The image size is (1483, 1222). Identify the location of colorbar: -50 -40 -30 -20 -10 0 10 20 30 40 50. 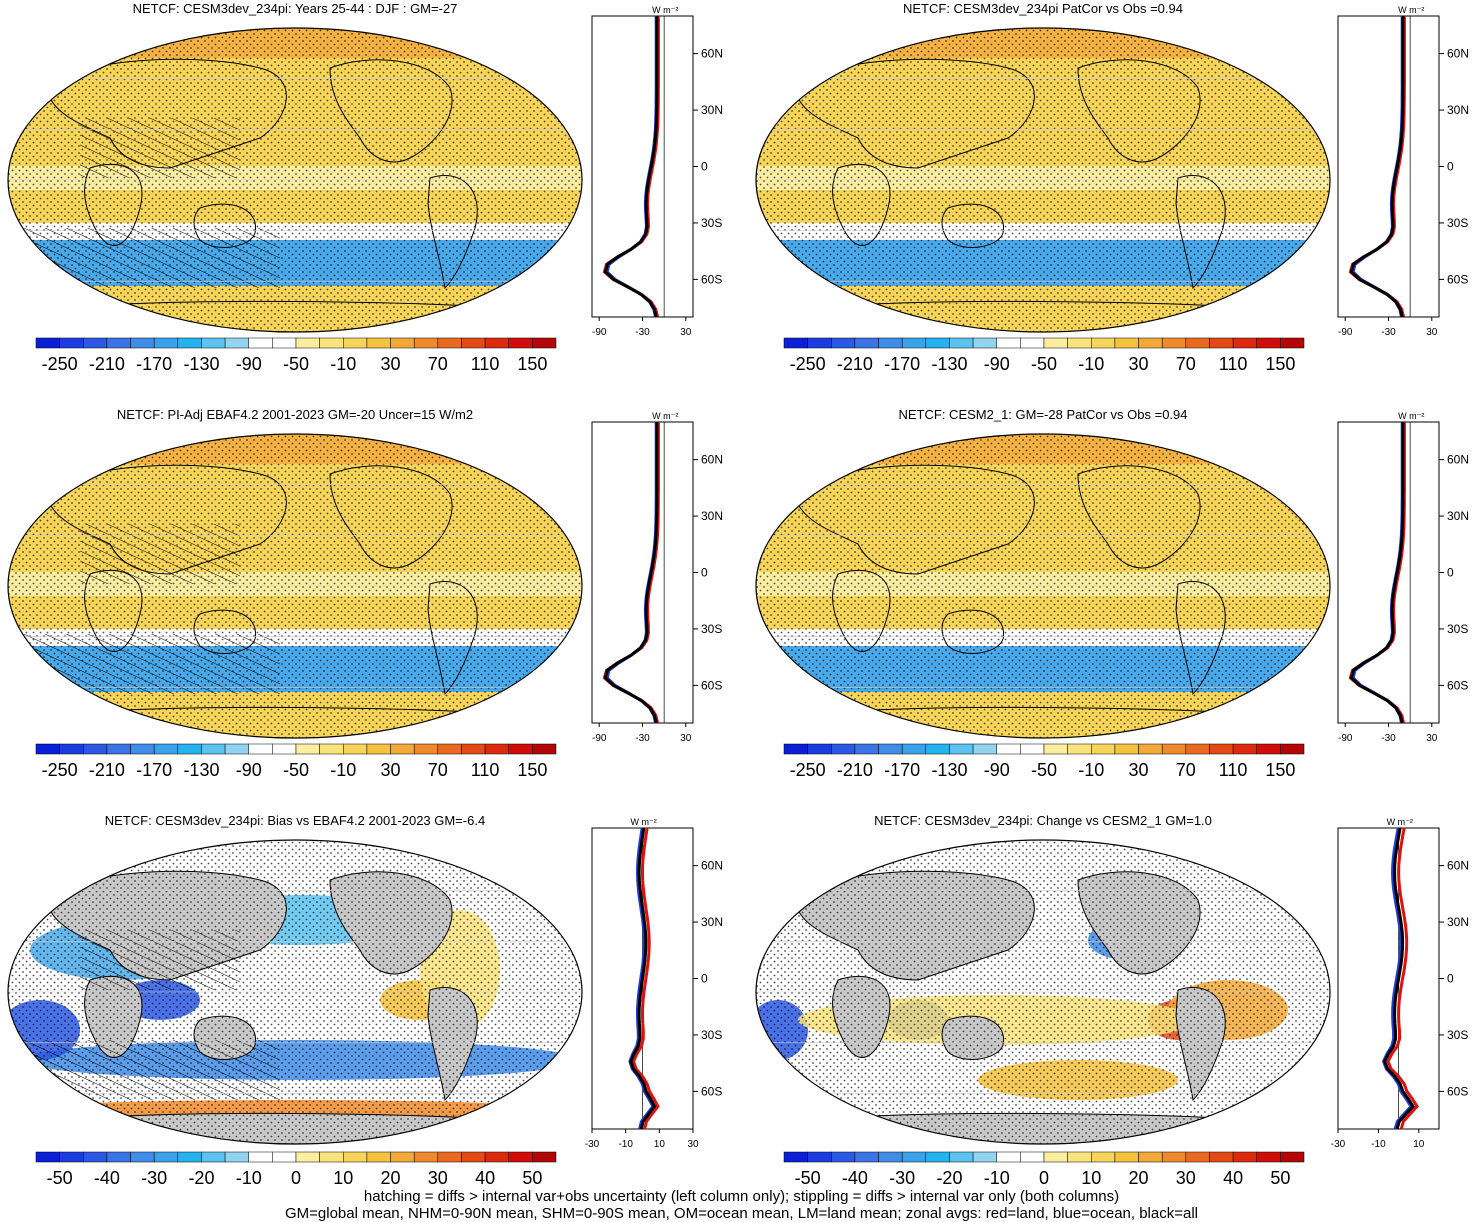
(1044, 1169).